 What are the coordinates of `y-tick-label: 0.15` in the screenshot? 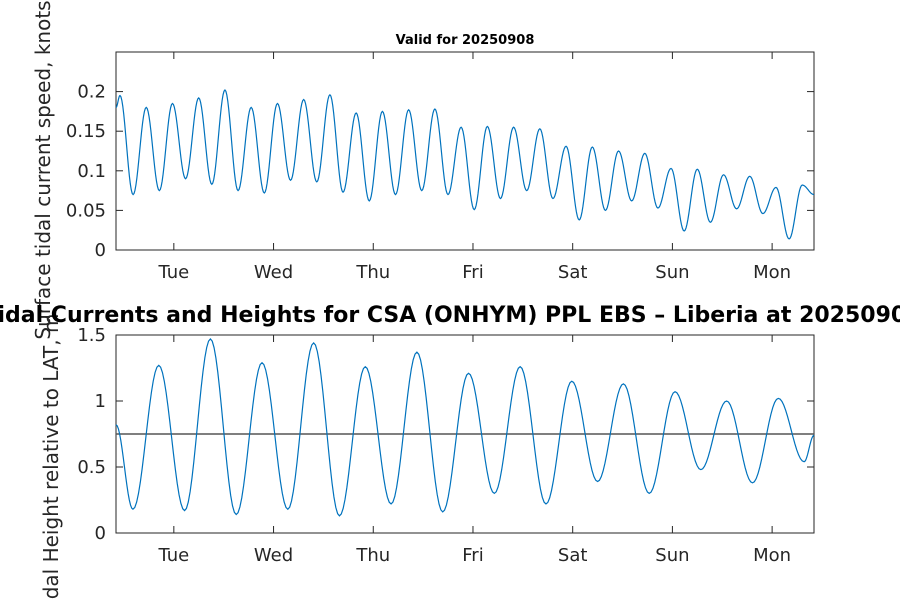 It's located at (86, 131).